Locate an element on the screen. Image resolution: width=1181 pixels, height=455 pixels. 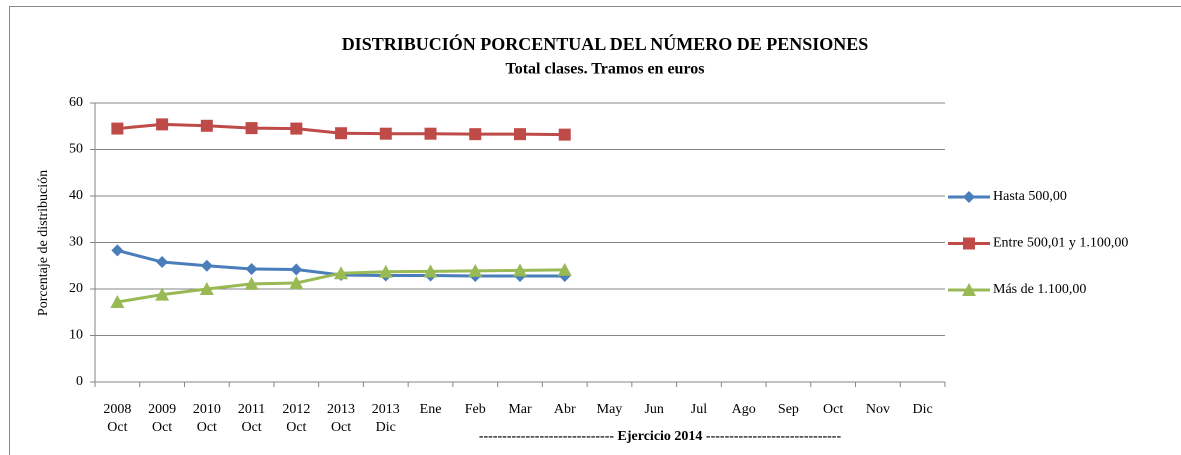
x-tick-label-line: Ago is located at coordinates (744, 409).